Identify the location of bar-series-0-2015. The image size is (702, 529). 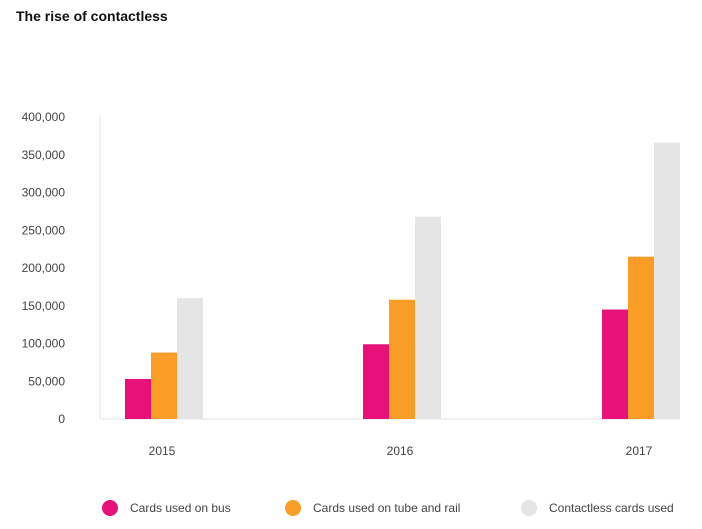
(138, 398).